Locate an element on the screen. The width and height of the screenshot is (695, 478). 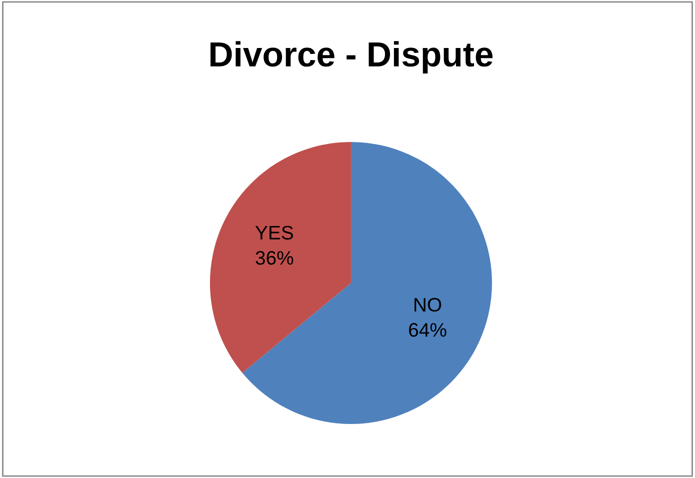
pie-slice is located at coordinates (280, 257).